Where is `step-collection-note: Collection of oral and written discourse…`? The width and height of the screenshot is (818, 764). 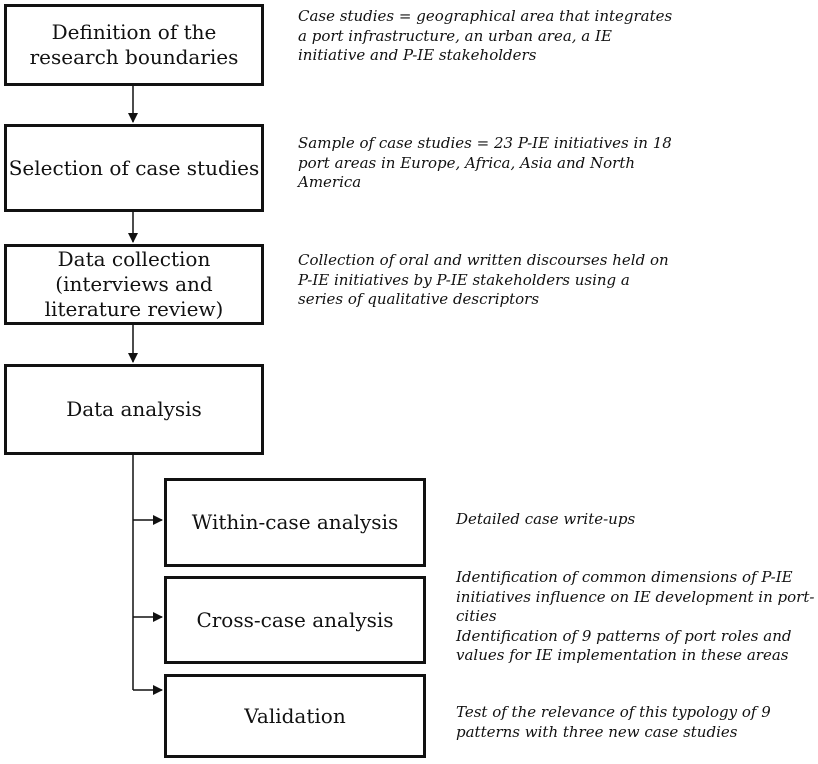 step-collection-note: Collection of oral and written discourse… is located at coordinates (483, 279).